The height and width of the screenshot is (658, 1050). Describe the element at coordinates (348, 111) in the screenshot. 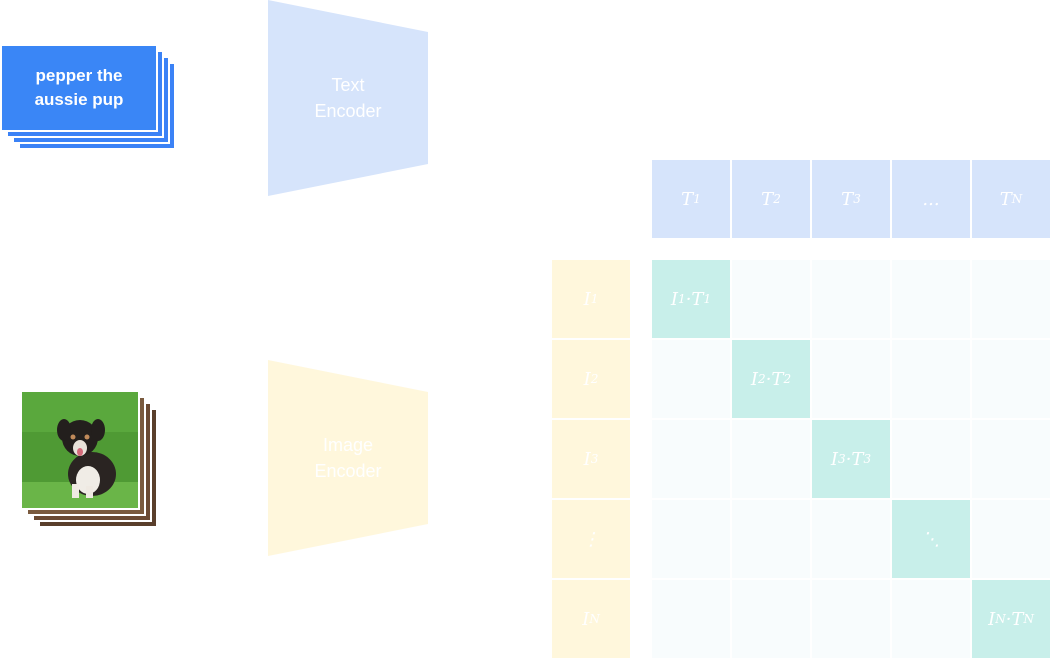

I see `text-encoder-line2: Encoder` at that location.